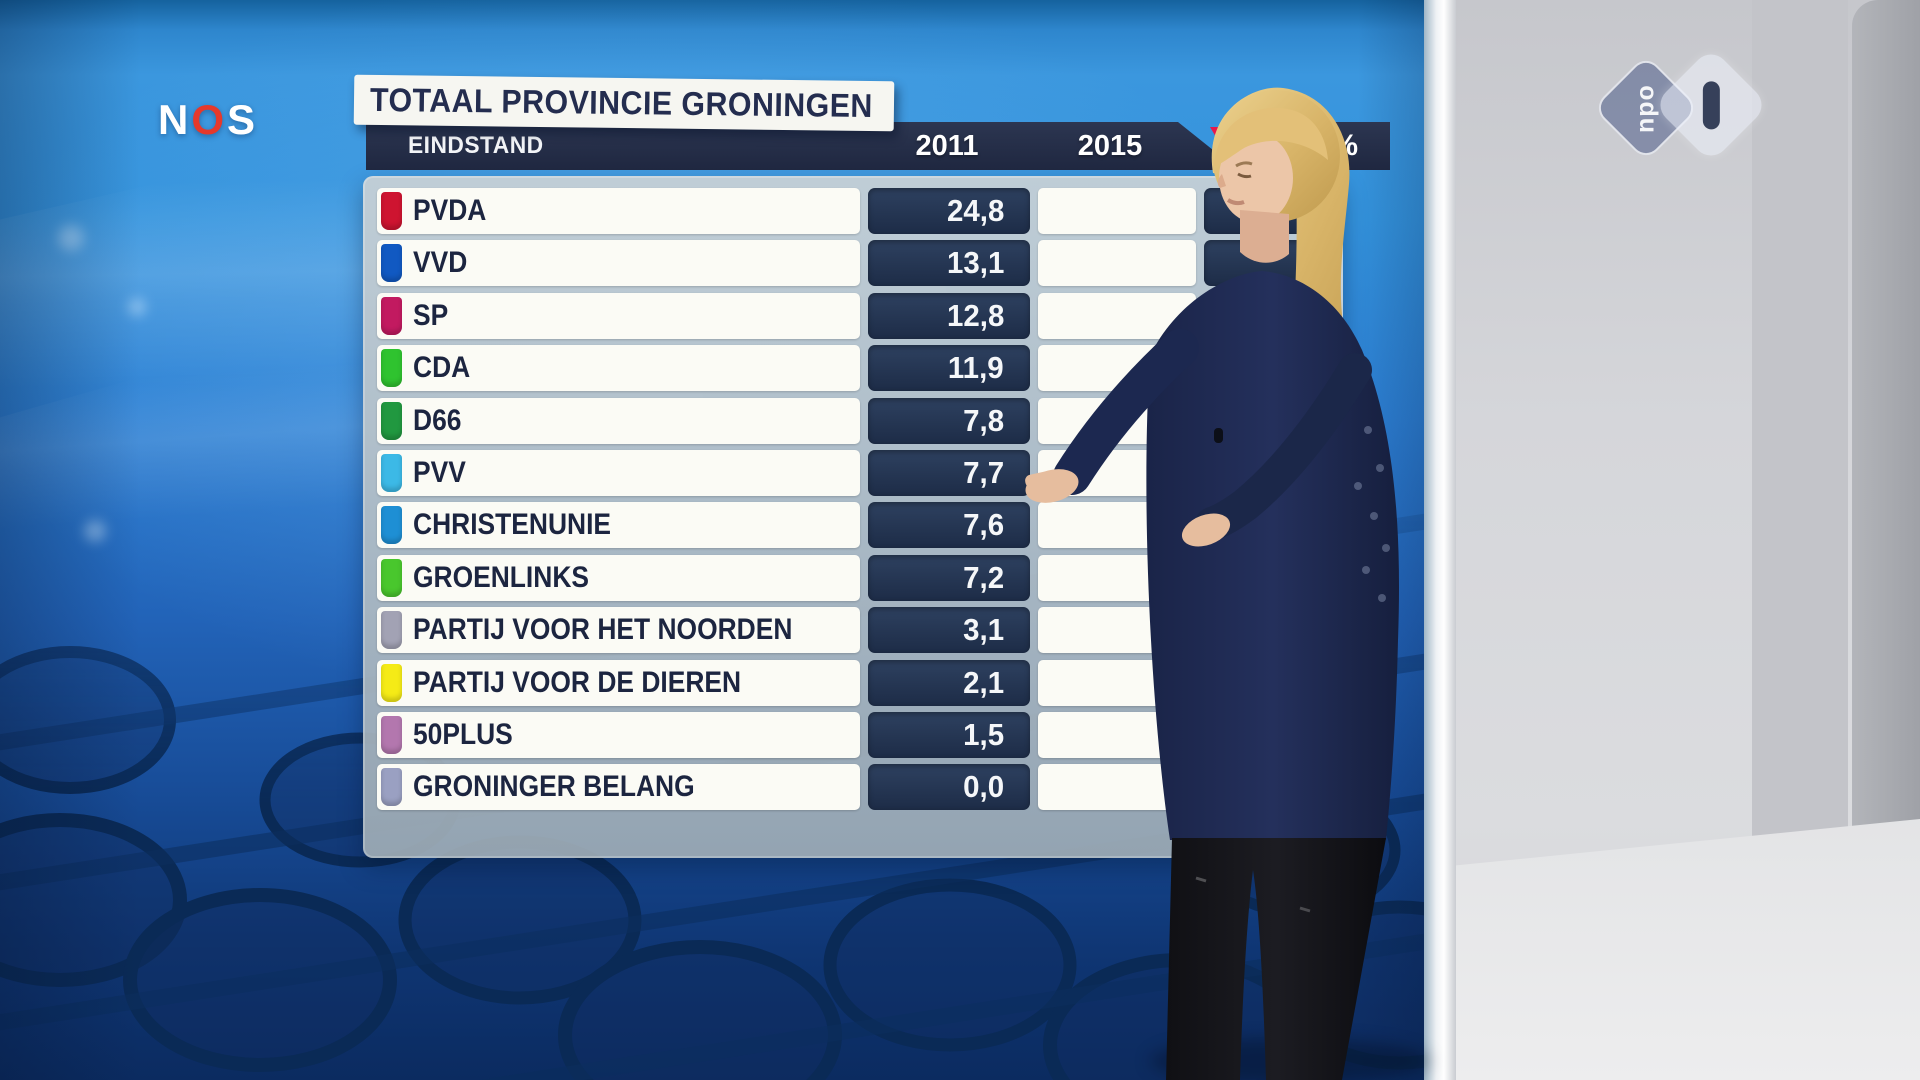 The height and width of the screenshot is (1080, 1920). What do you see at coordinates (949, 682) in the screenshot?
I see `value-2011-cell: 2,1` at bounding box center [949, 682].